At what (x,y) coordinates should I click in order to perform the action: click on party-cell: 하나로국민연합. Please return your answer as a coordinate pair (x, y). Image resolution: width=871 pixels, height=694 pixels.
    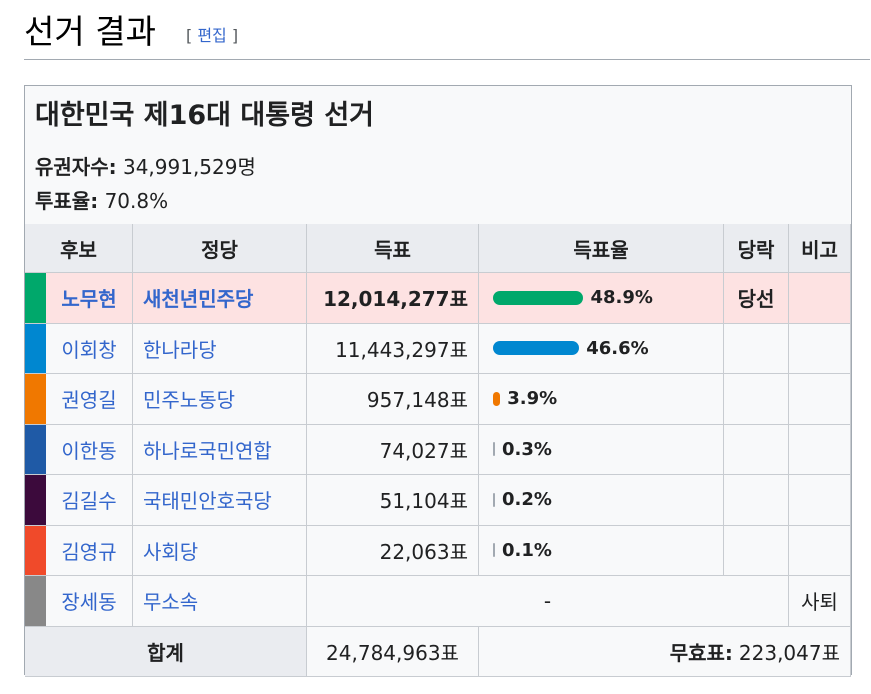
    Looking at the image, I should click on (220, 449).